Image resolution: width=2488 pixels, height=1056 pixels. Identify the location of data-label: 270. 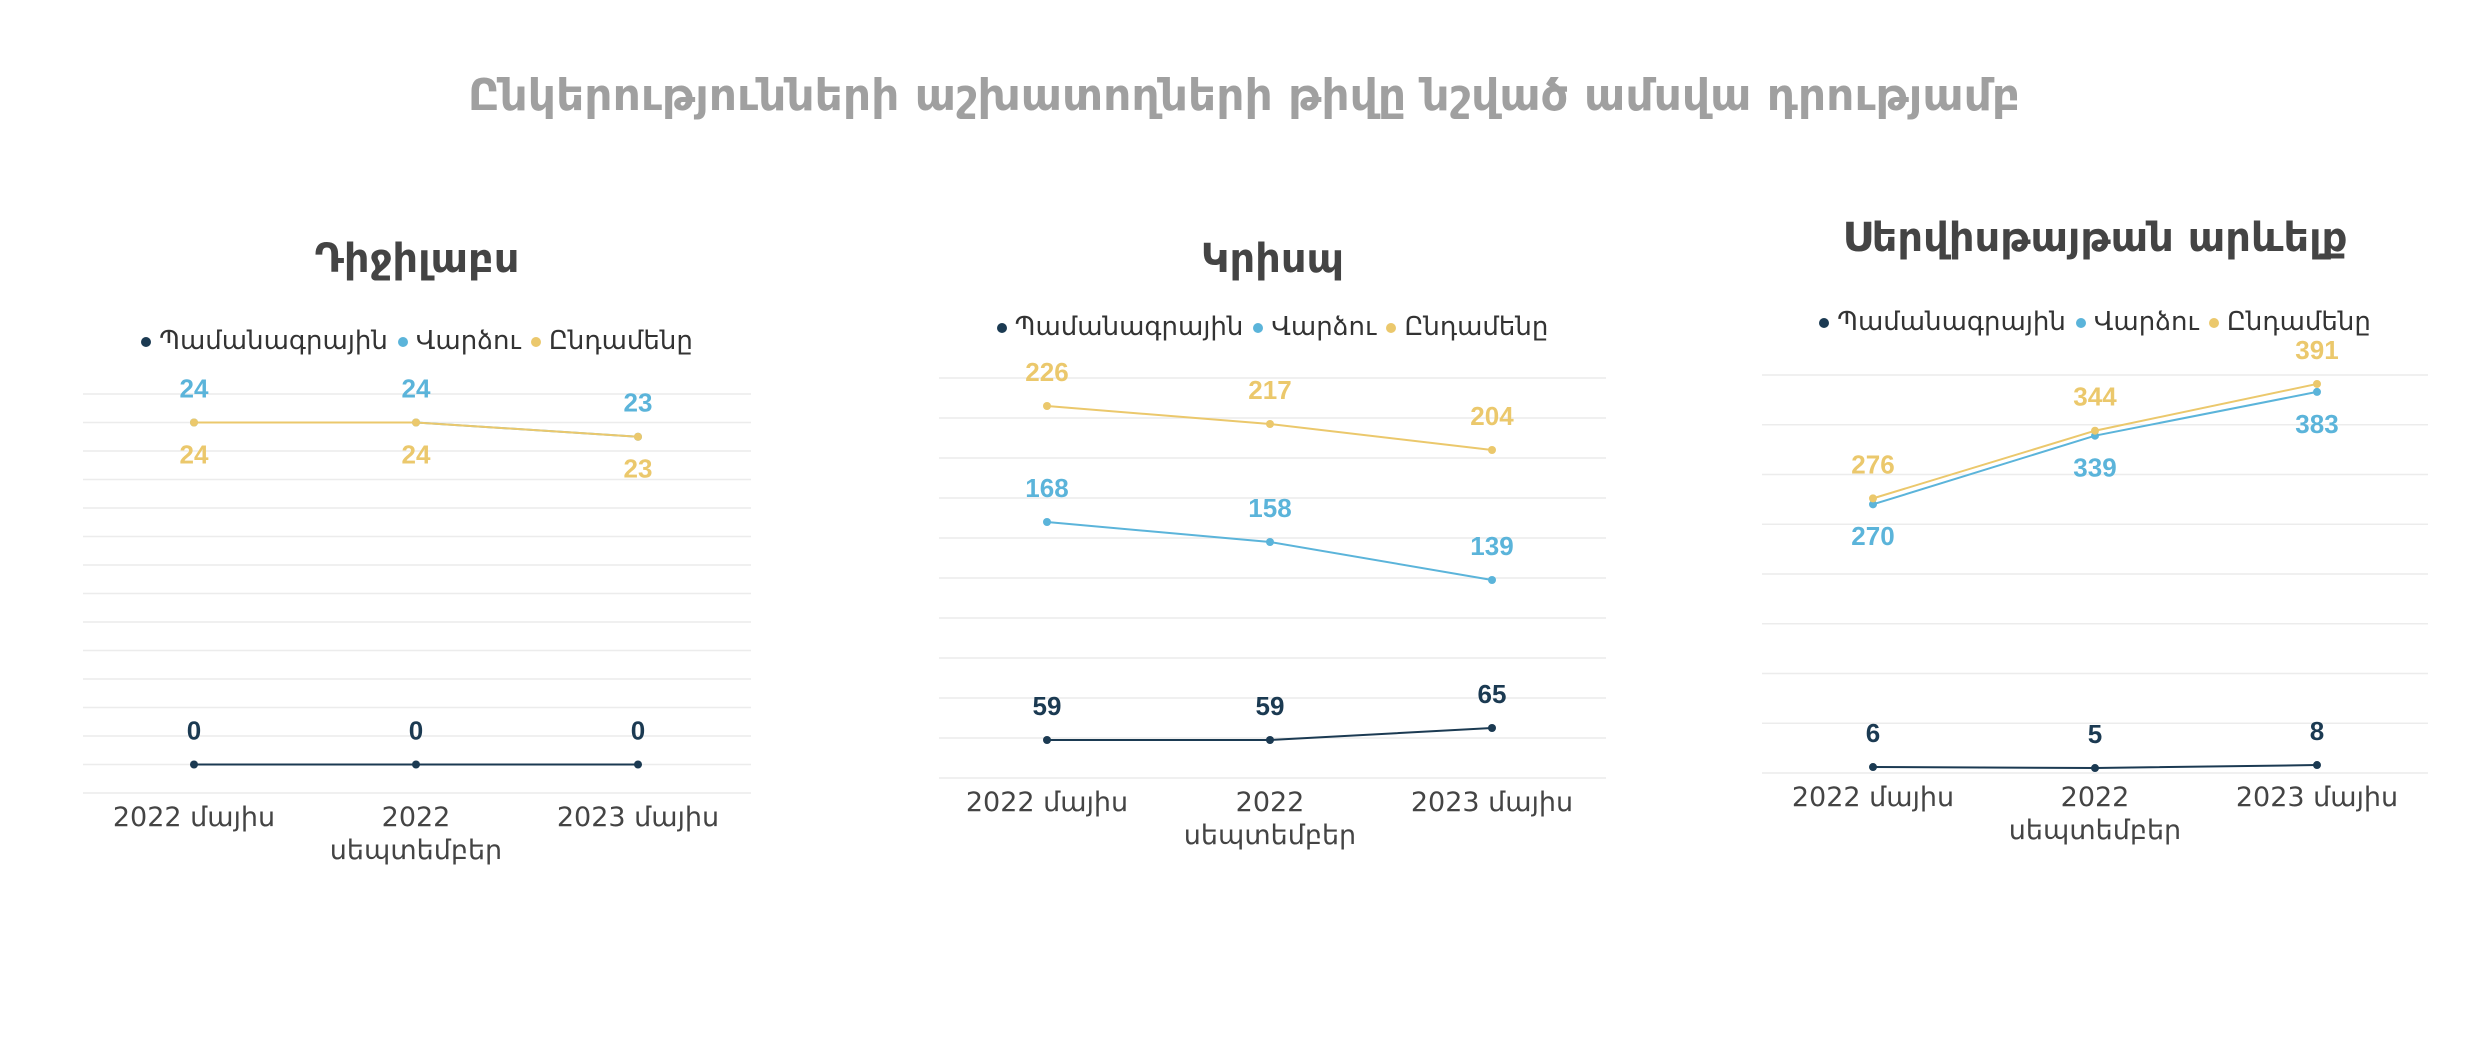
(1872, 536).